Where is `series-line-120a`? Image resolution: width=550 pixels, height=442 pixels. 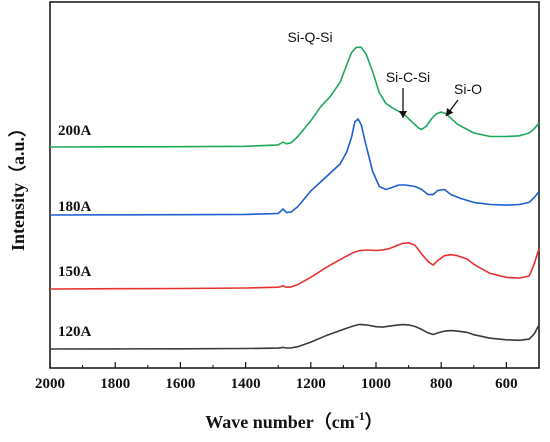 series-line-120a is located at coordinates (294, 336).